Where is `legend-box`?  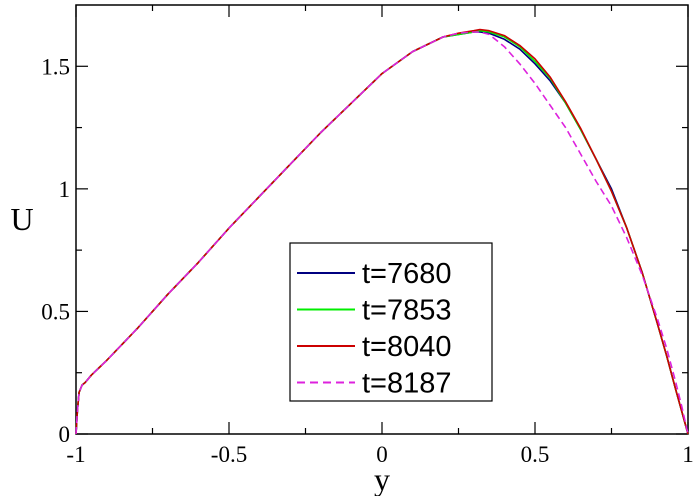
legend-box is located at coordinates (391, 322).